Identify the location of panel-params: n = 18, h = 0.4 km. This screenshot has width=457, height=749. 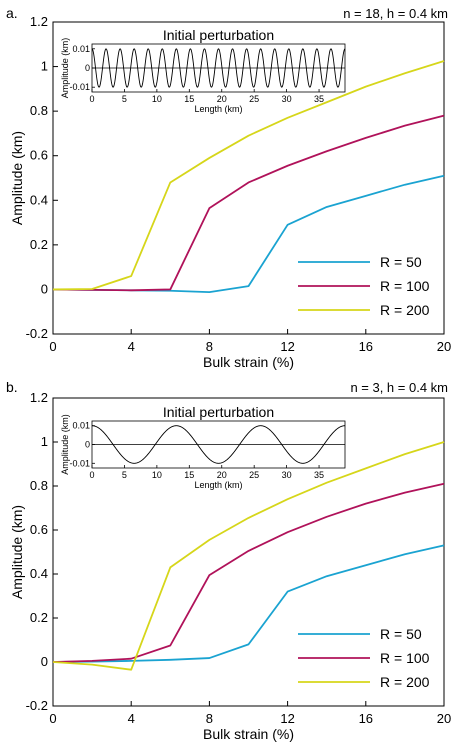
(395, 13).